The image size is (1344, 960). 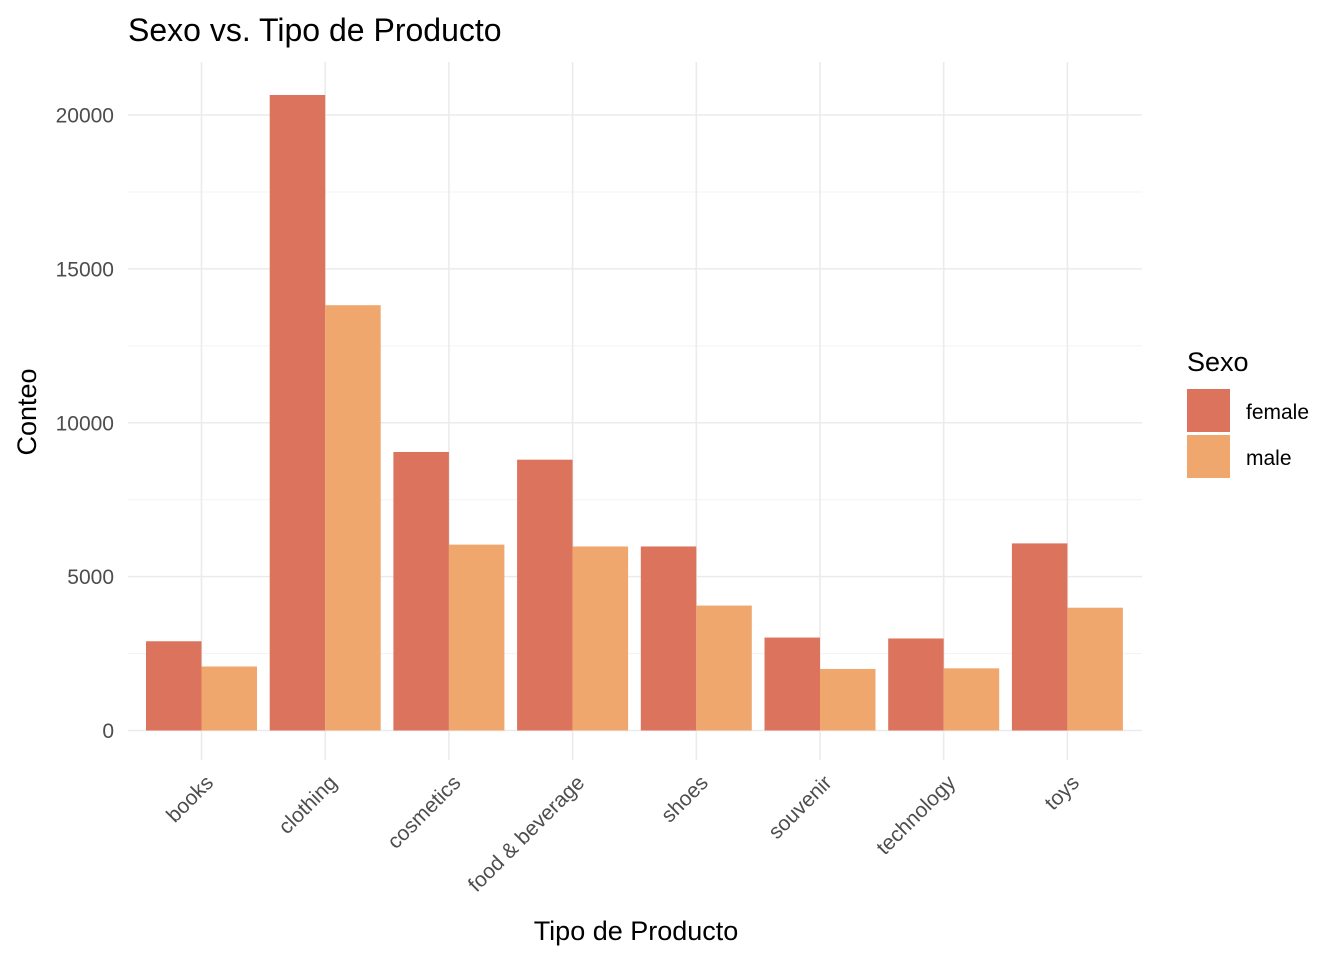 What do you see at coordinates (90, 577) in the screenshot?
I see `y-tick-label: 5000` at bounding box center [90, 577].